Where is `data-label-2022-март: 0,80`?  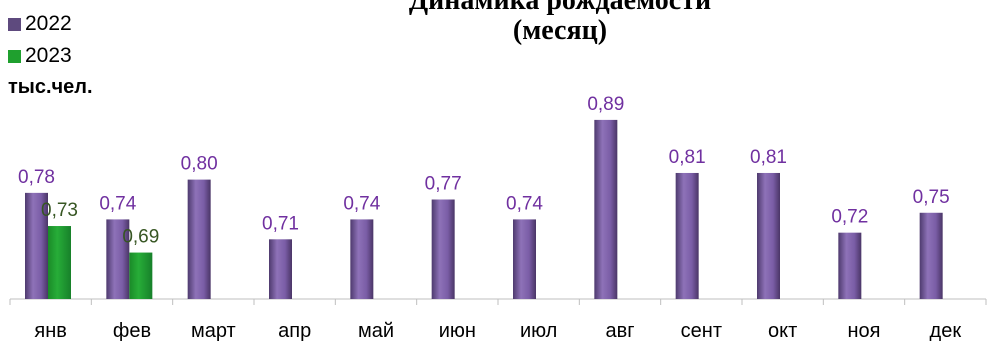
data-label-2022-март: 0,80 is located at coordinates (199, 164).